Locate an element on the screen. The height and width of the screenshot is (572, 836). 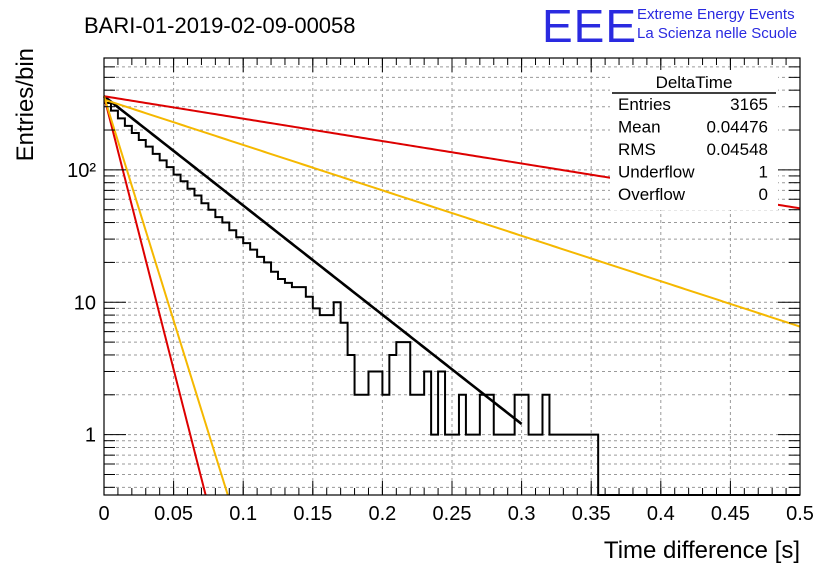
x-tick-label: 0.5 is located at coordinates (800, 514).